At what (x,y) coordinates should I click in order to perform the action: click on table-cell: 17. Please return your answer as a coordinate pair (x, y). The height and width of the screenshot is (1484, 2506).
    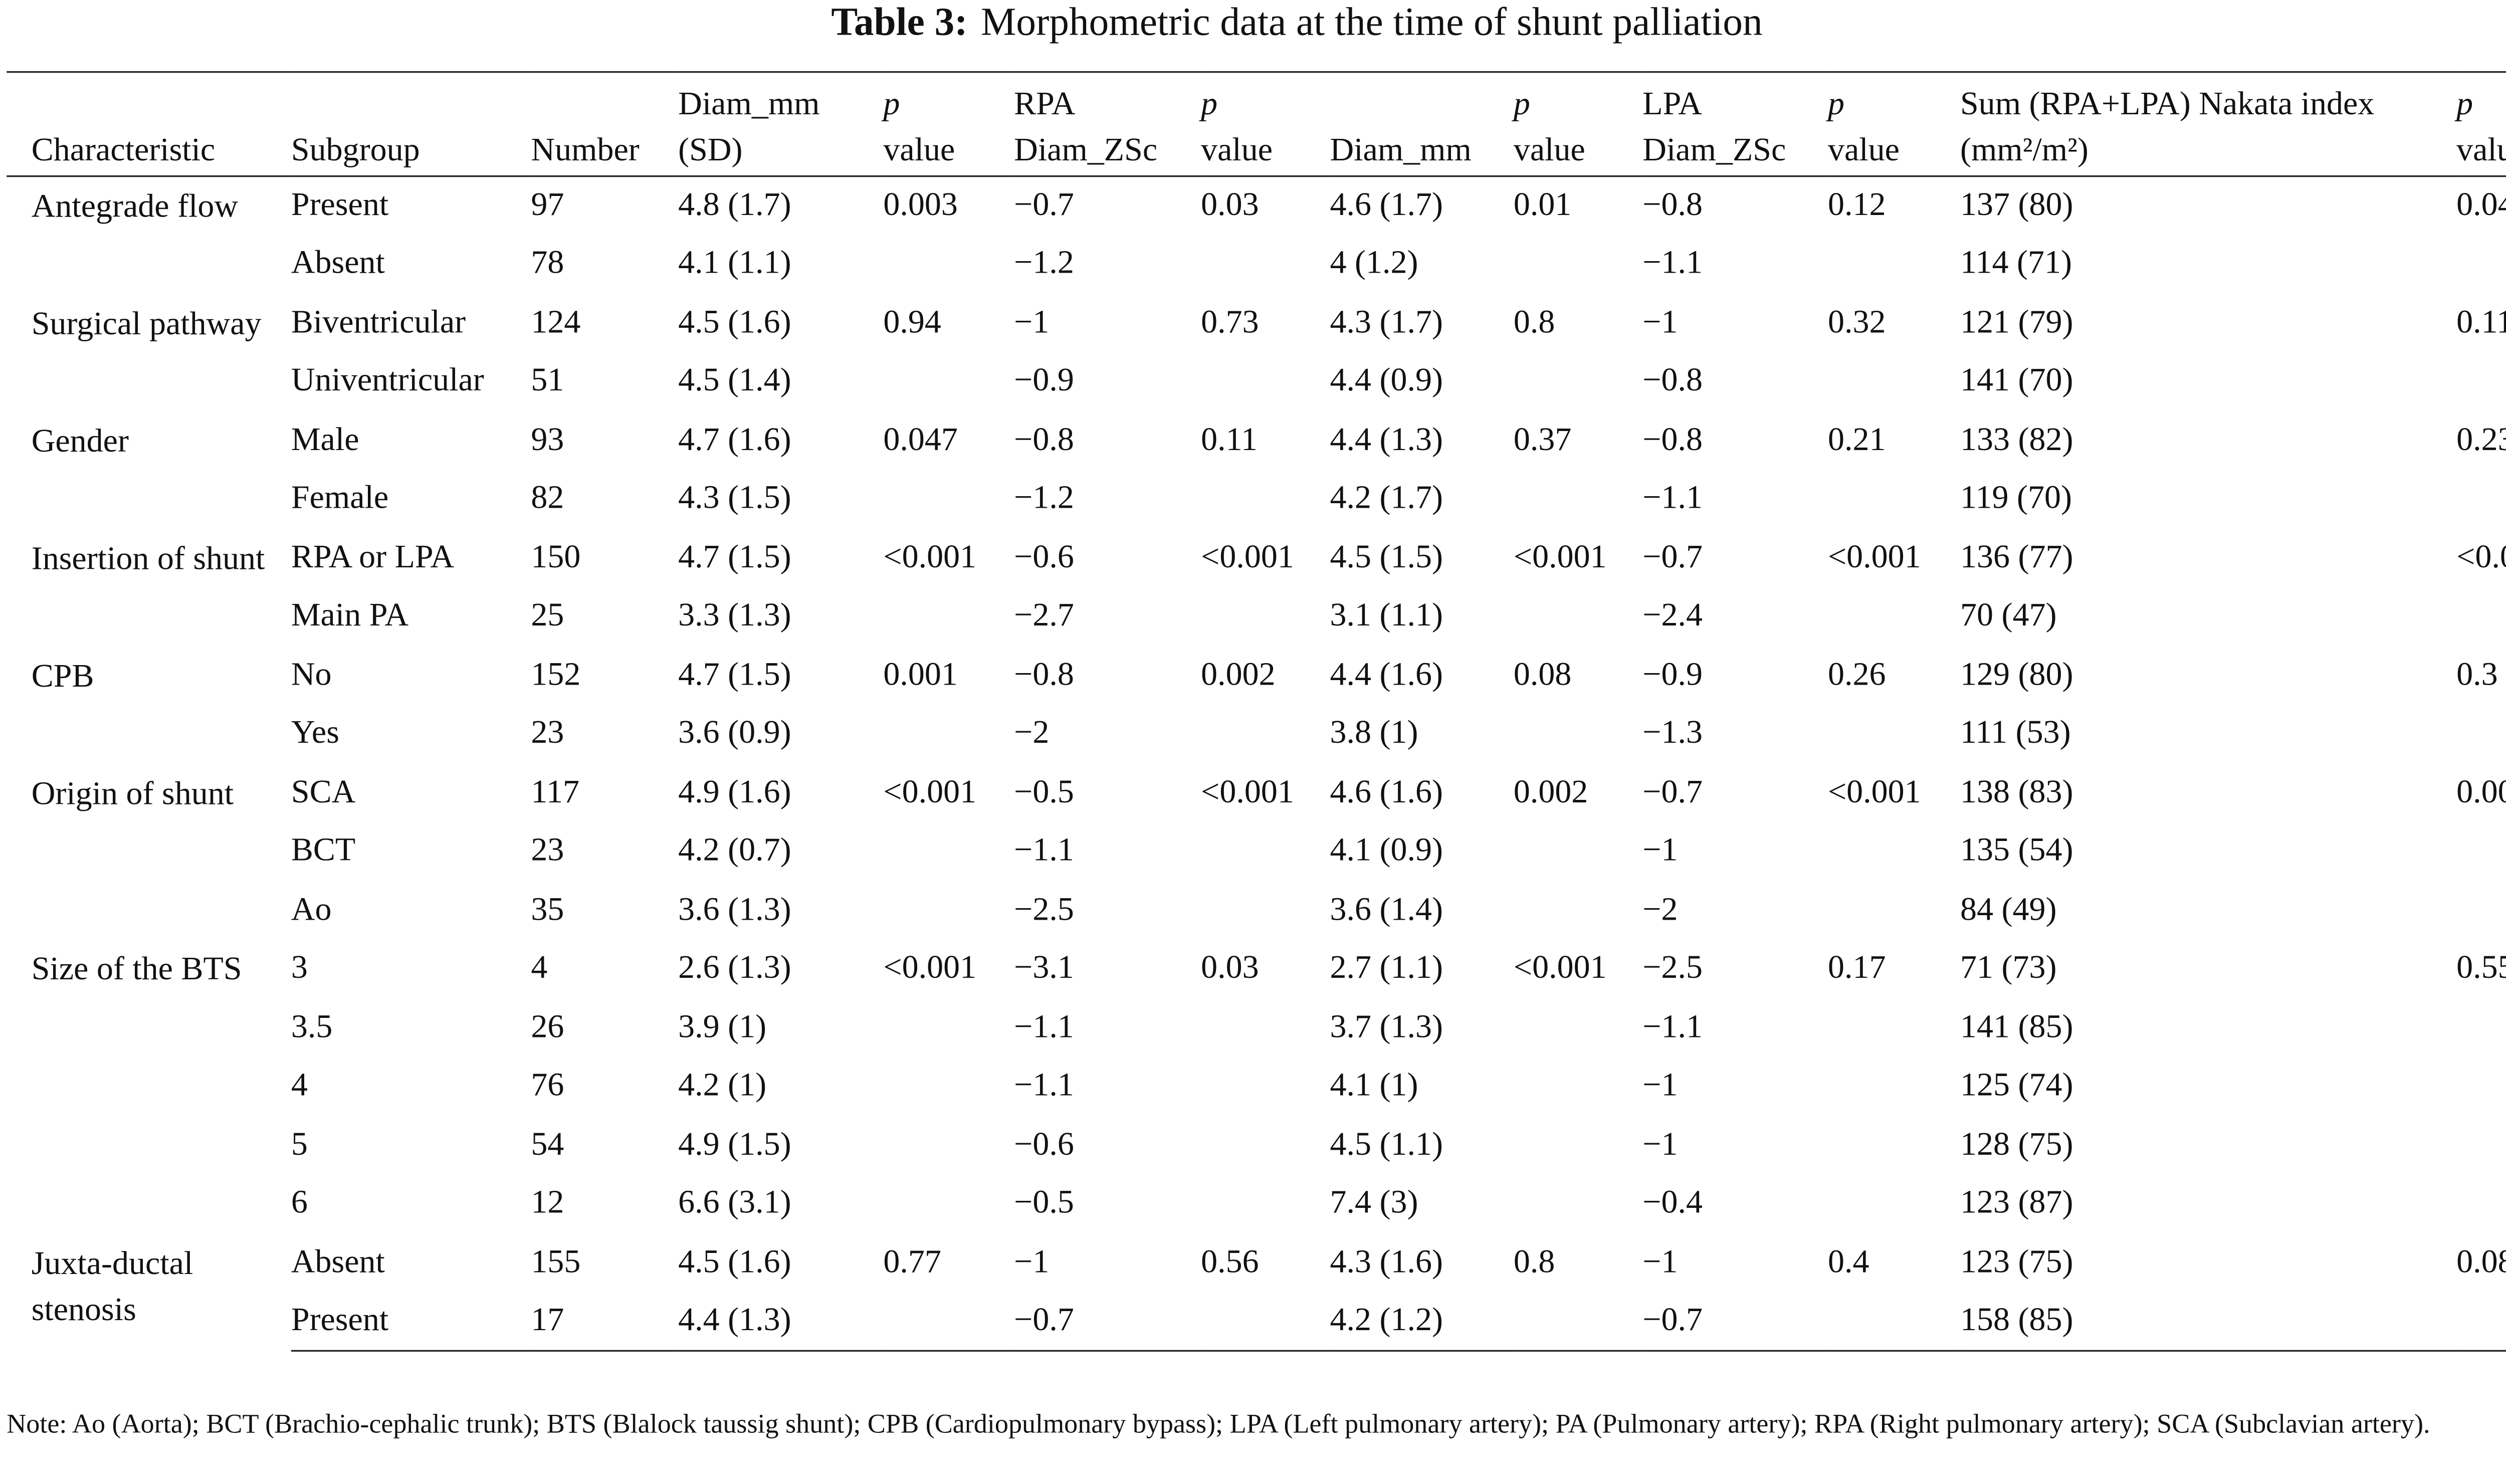
    Looking at the image, I should click on (605, 1322).